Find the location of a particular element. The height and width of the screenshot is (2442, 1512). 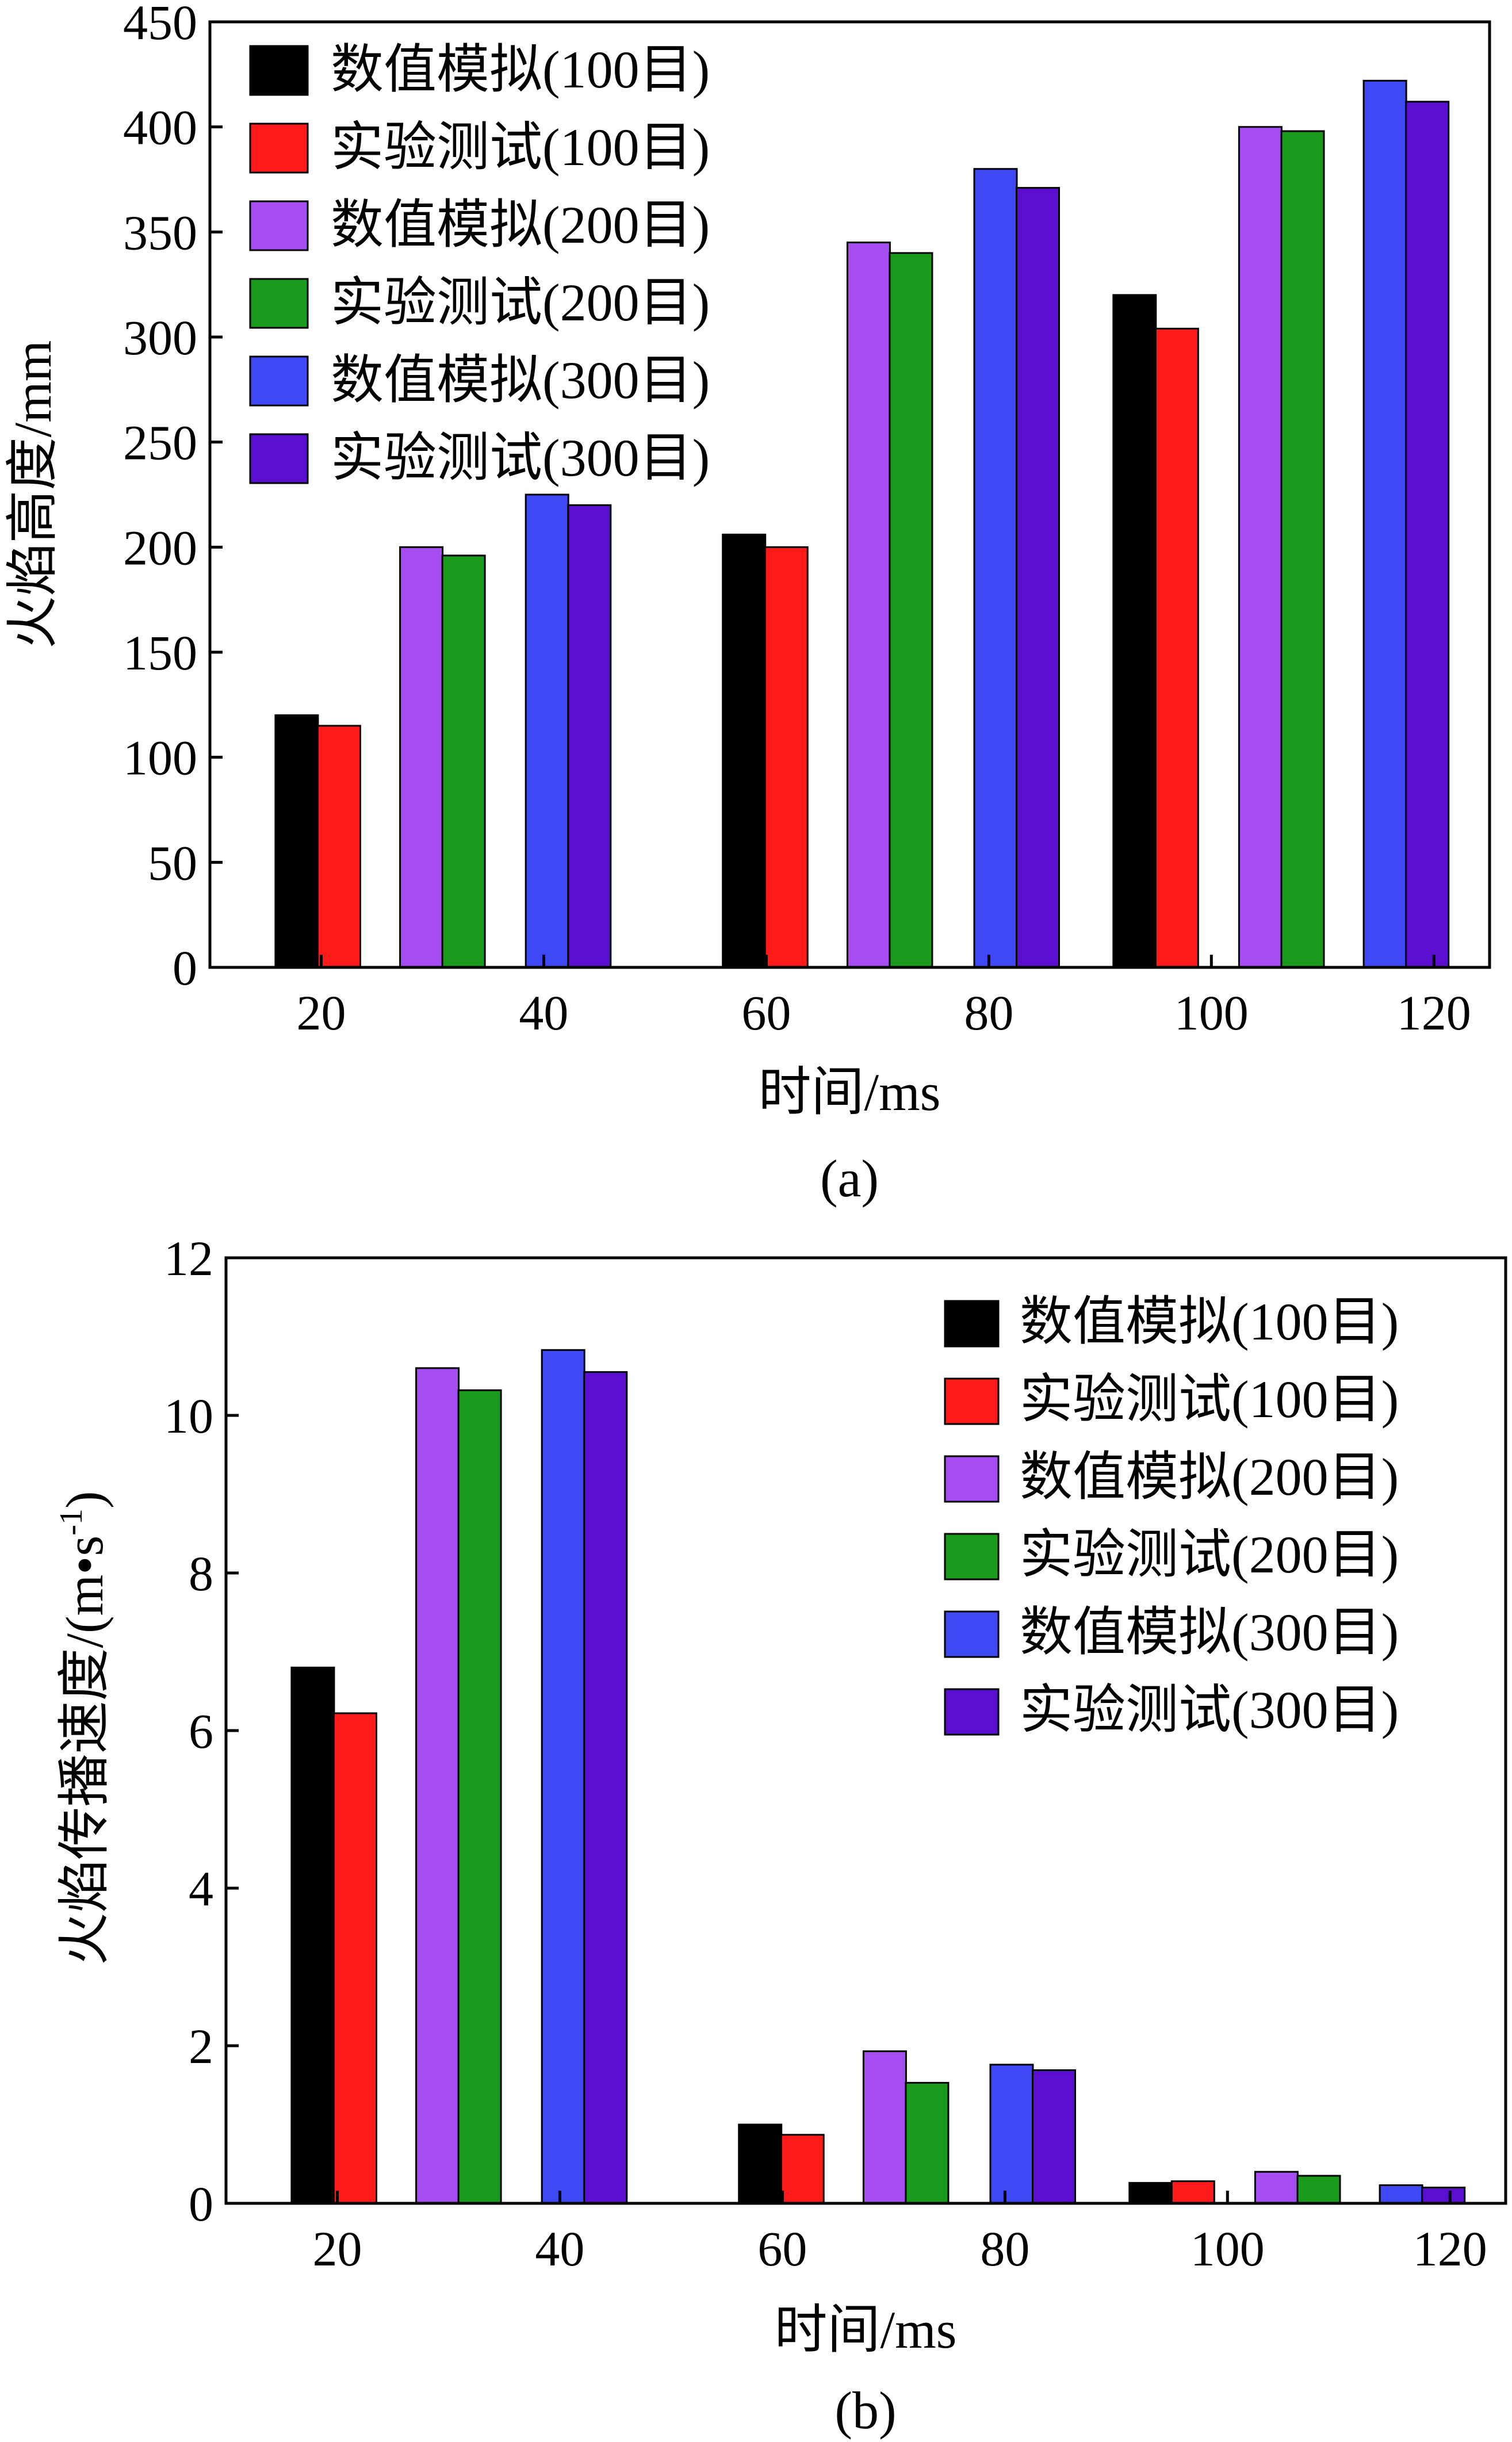

y-tick-label: 350 is located at coordinates (160, 233).